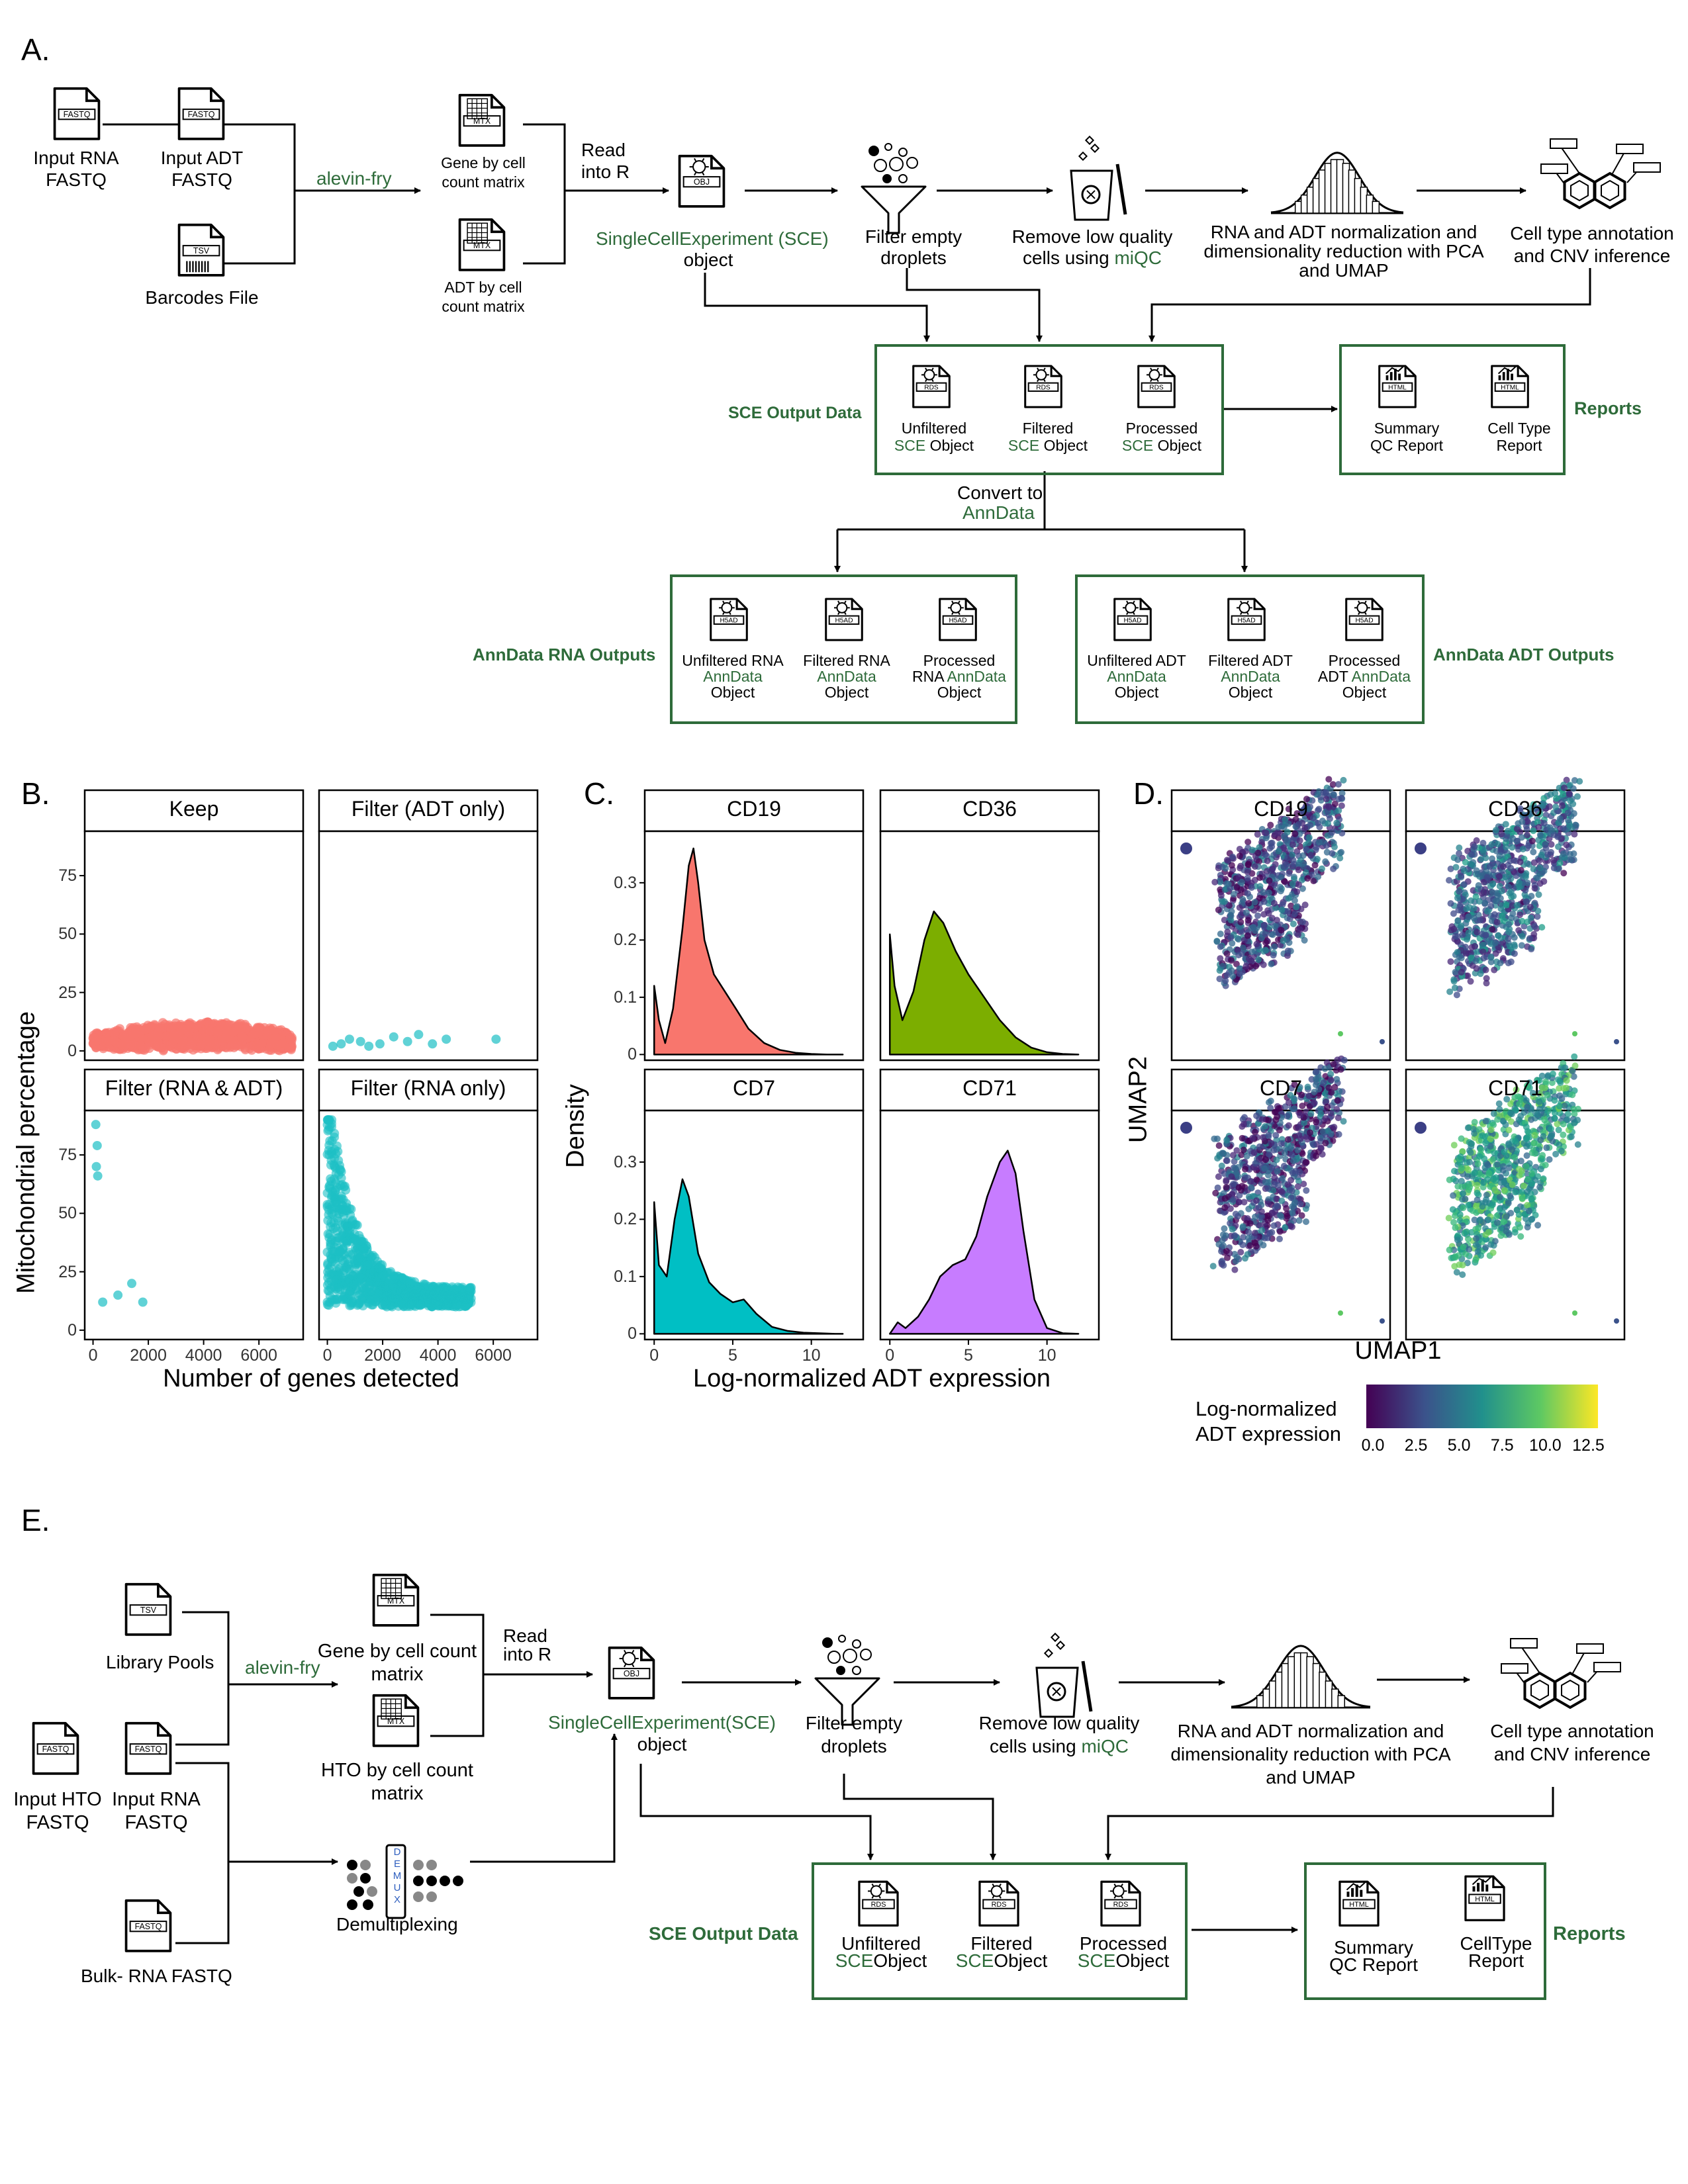 The height and width of the screenshot is (2184, 1688). What do you see at coordinates (194, 811) in the screenshot?
I see `scatter-facet-strip` at bounding box center [194, 811].